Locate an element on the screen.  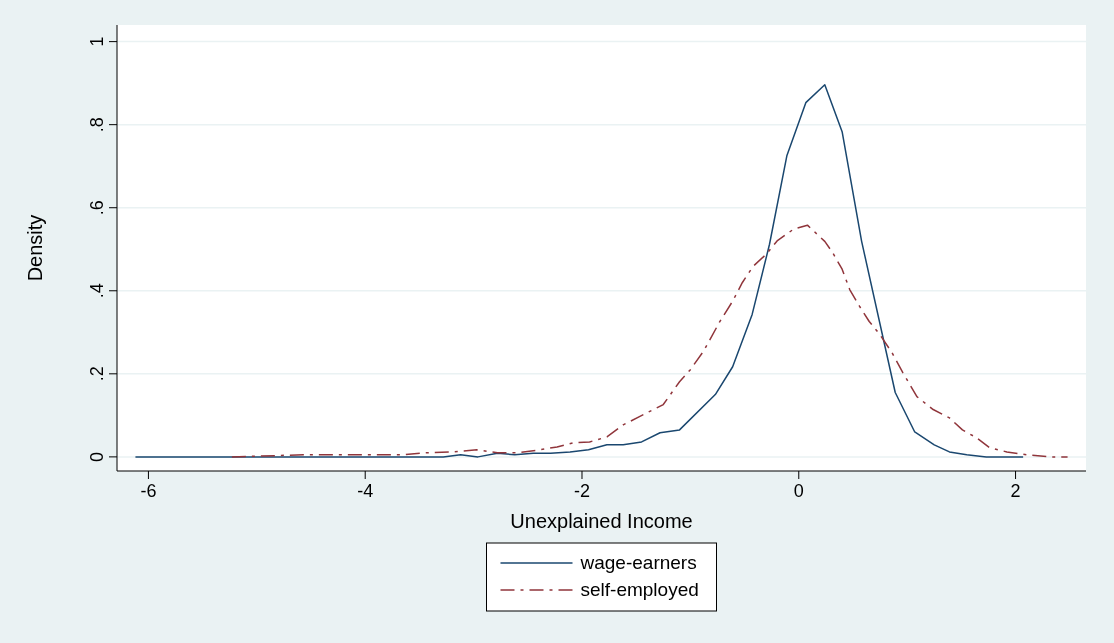
y-tick-label: .4 is located at coordinates (97, 291).